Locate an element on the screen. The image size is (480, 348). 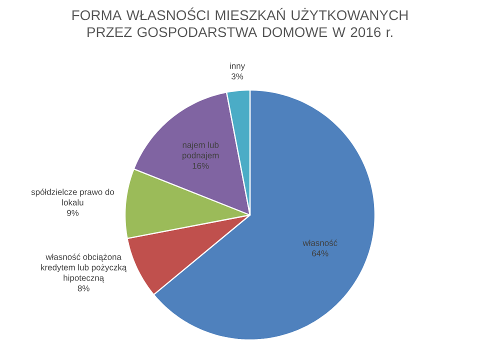
data-label: 8% is located at coordinates (84, 288).